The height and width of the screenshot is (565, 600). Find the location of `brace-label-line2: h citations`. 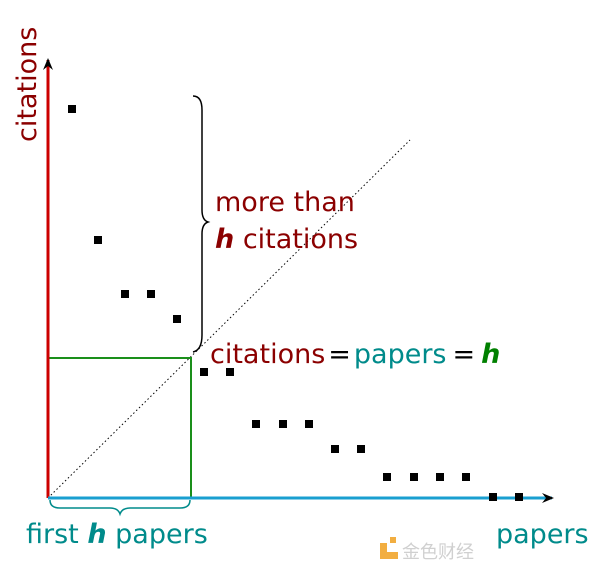

brace-label-line2: h citations is located at coordinates (286, 239).